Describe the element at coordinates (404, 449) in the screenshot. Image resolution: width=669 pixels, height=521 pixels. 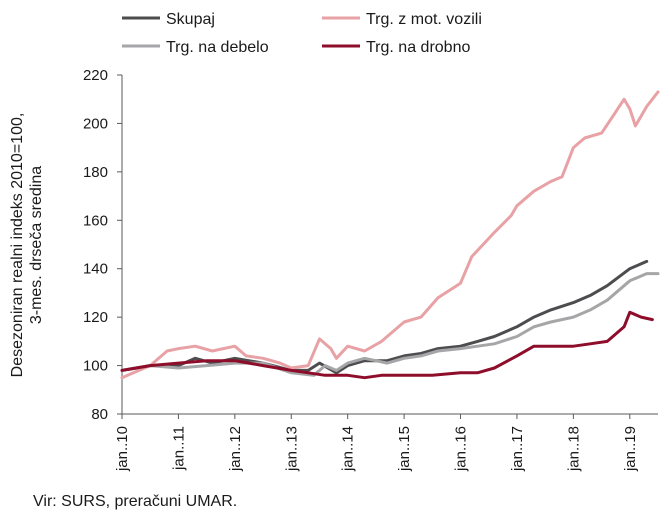
I see `x-tick-label: jan..15` at that location.